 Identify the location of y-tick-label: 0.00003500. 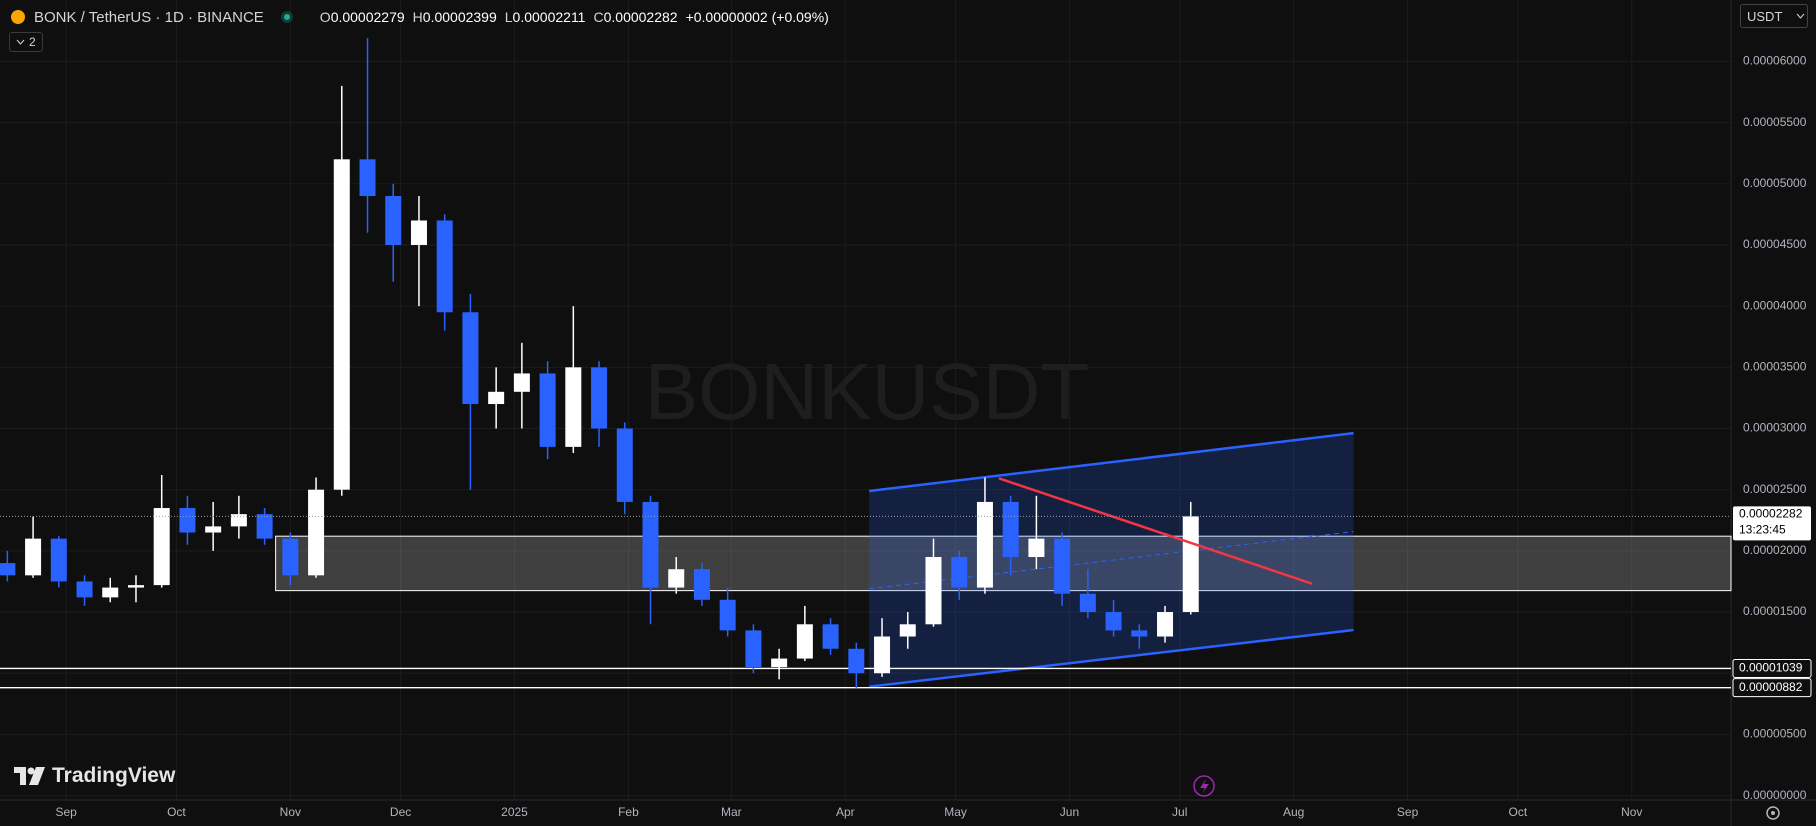
(1775, 367).